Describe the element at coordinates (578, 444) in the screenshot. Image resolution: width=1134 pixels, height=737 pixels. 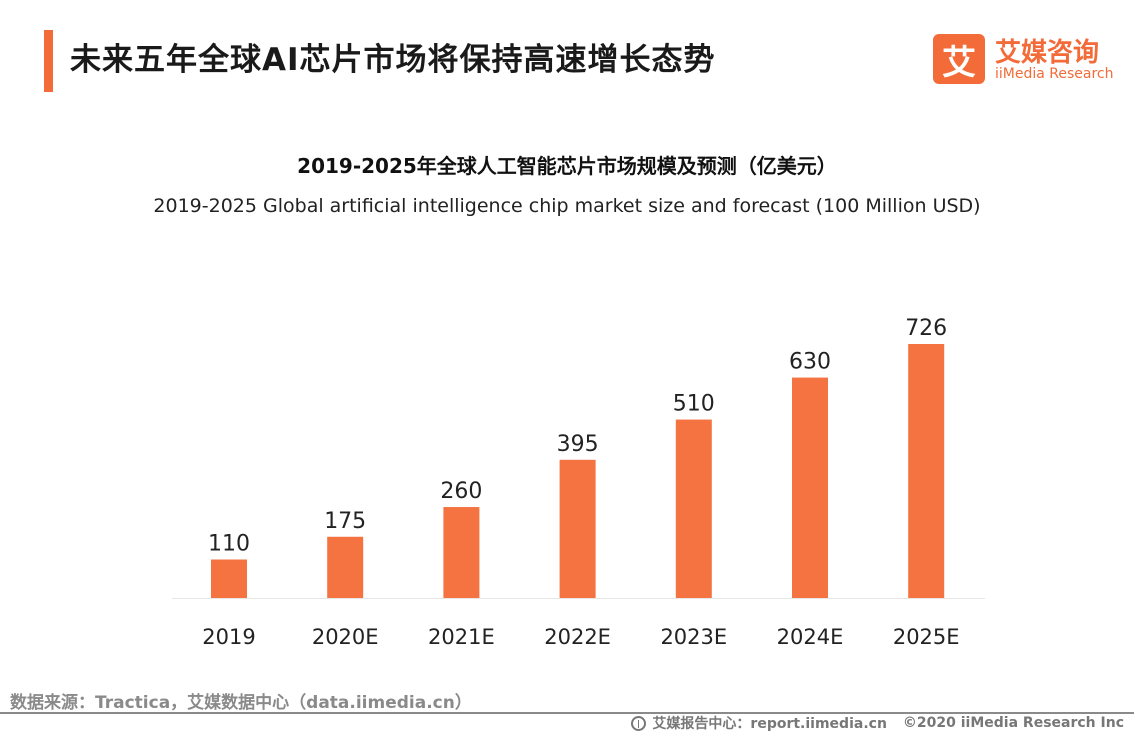
I see `data-label-2022E: 395` at that location.